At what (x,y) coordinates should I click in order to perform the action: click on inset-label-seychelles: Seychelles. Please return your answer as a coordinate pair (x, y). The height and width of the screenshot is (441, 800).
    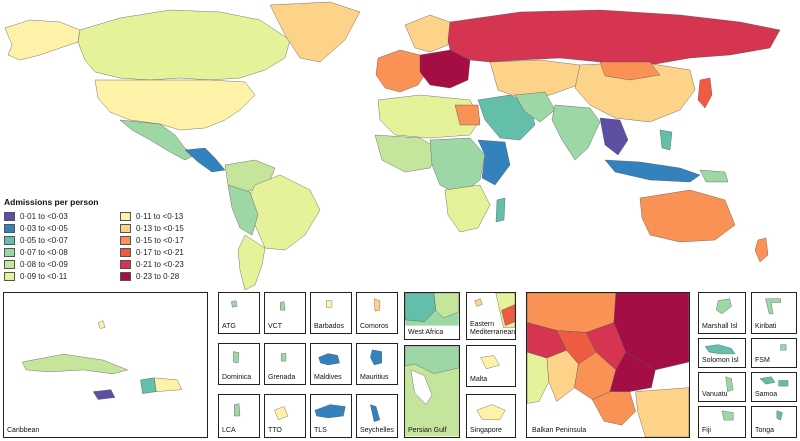
    Looking at the image, I should click on (377, 430).